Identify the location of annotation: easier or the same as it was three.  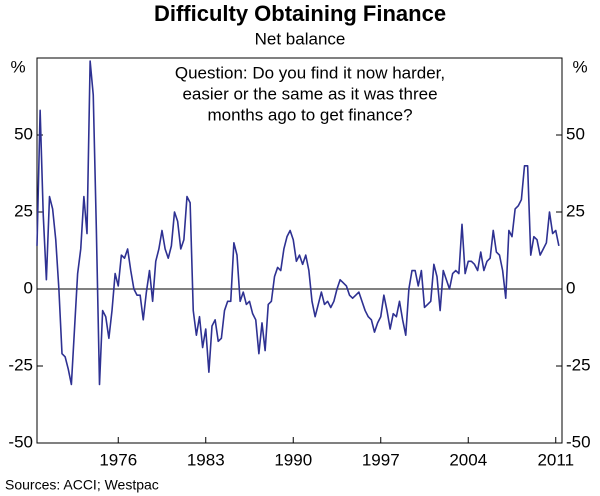
(309, 93).